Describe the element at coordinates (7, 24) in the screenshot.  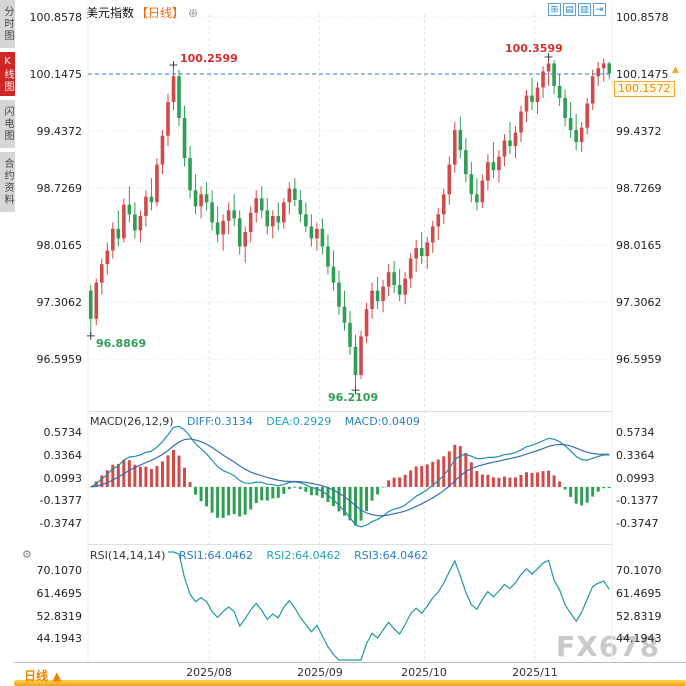
I see `sidebar-tab-timeshare-chart: 分时图` at that location.